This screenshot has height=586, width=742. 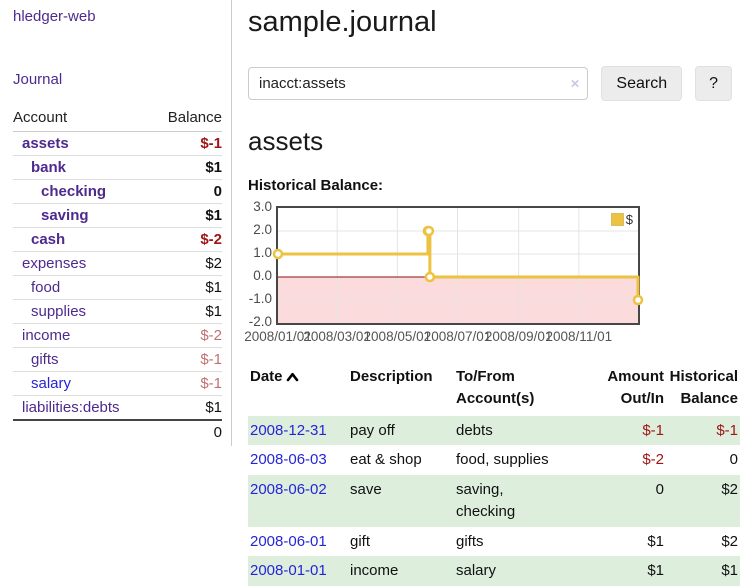 I want to click on accounts-column-header: Account, so click(x=82, y=119).